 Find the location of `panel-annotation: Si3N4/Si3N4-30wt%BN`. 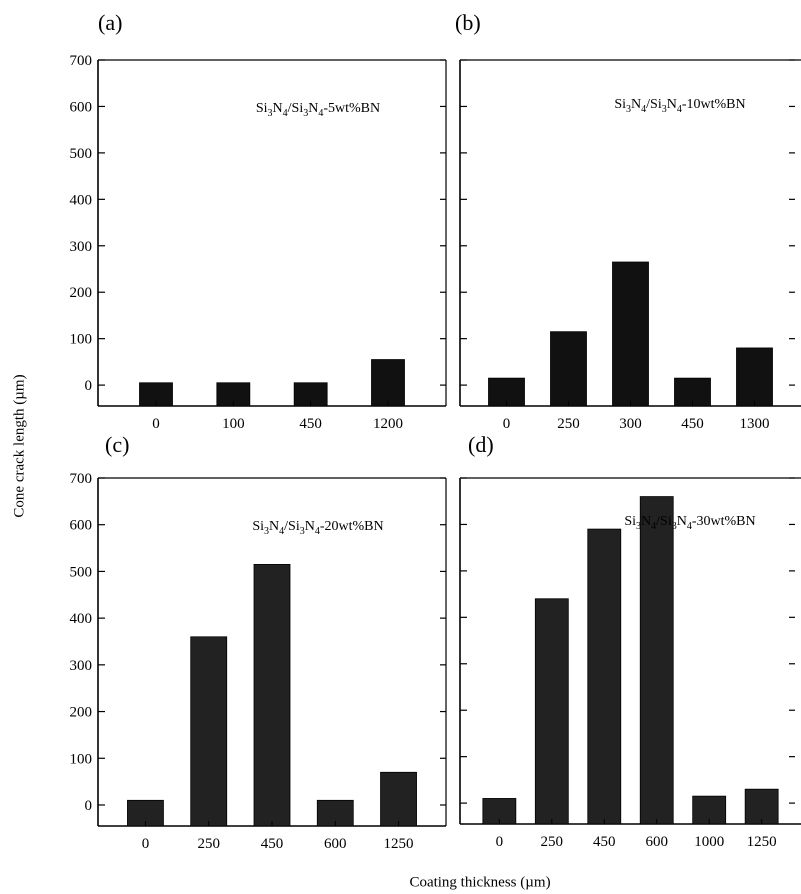

panel-annotation: Si3N4/Si3N4-30wt%BN is located at coordinates (689, 523).